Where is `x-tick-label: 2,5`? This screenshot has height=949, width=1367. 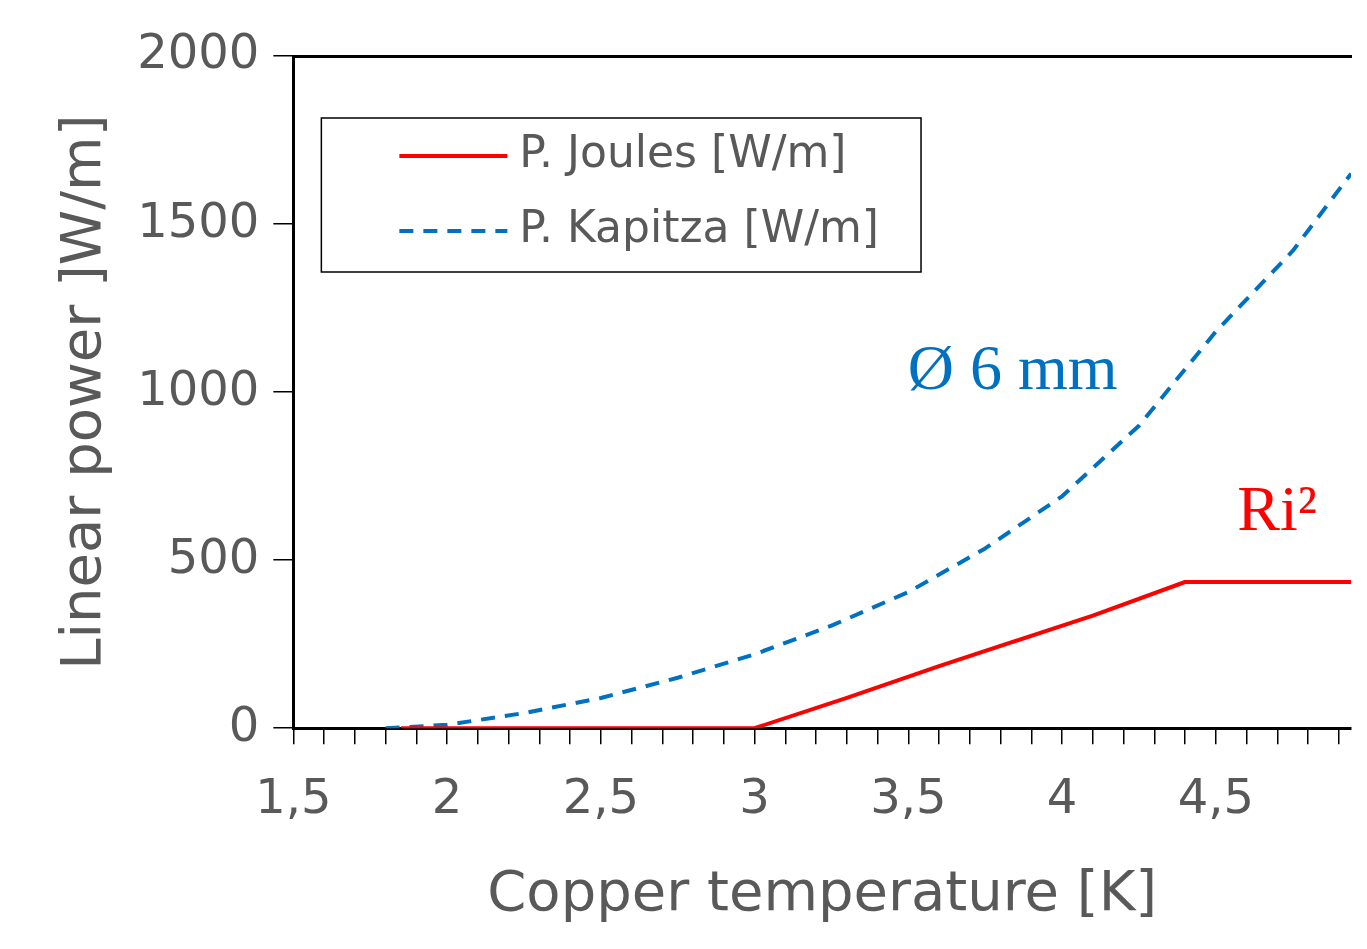 x-tick-label: 2,5 is located at coordinates (601, 796).